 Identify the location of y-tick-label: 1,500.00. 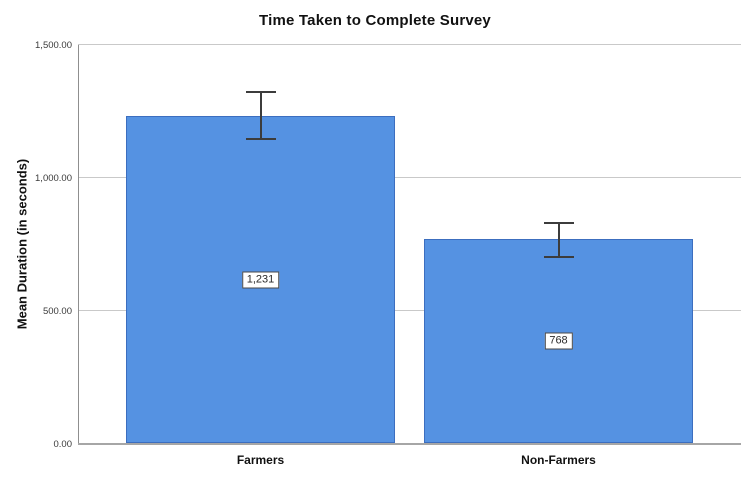
(53, 45).